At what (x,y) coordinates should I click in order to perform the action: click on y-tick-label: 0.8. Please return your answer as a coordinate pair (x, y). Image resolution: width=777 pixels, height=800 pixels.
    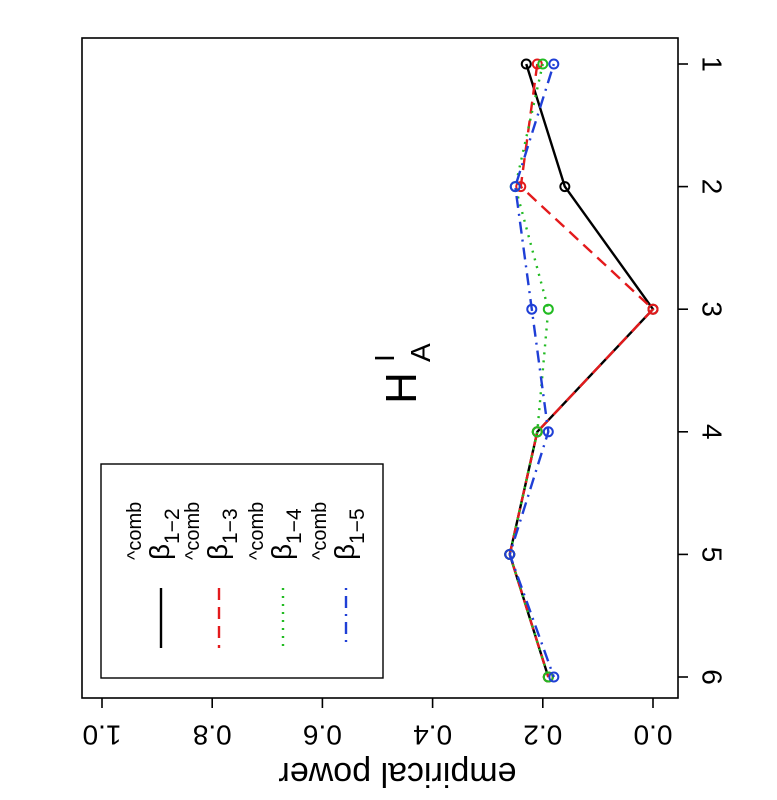
    Looking at the image, I should click on (212, 735).